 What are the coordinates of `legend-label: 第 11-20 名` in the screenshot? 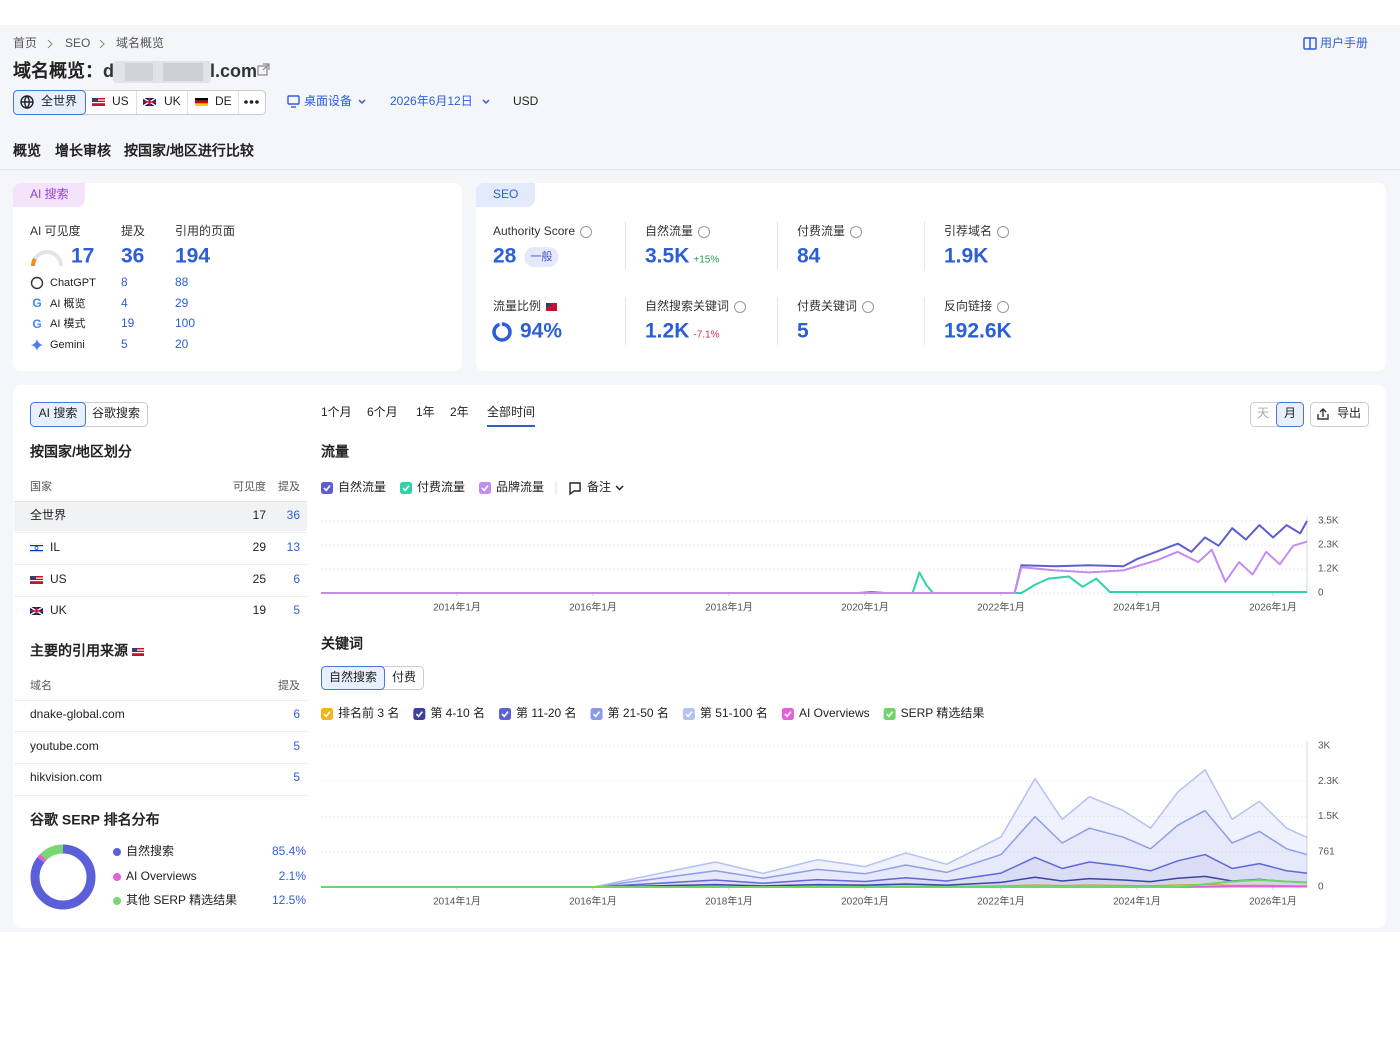 It's located at (546, 712).